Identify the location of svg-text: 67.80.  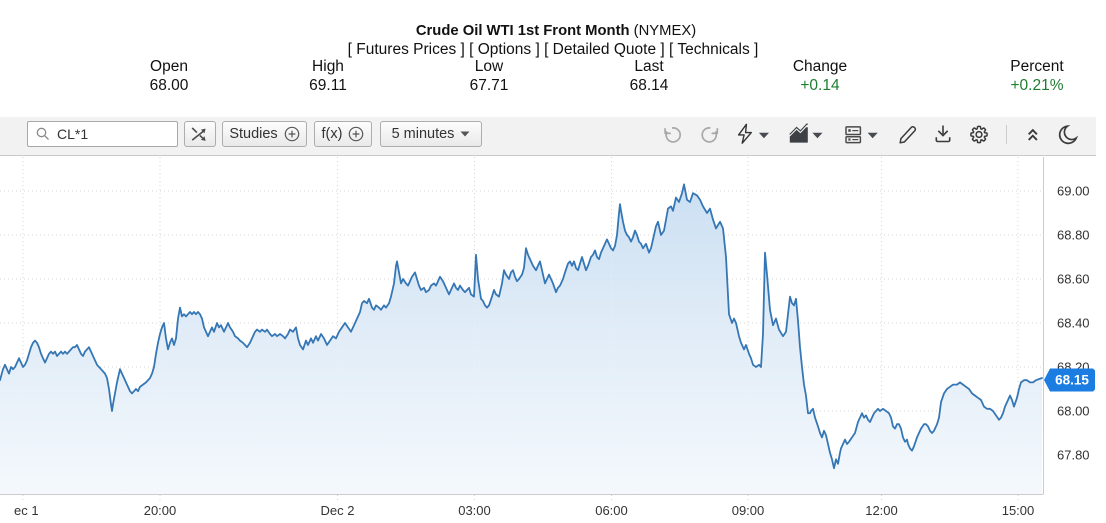
(1073, 455).